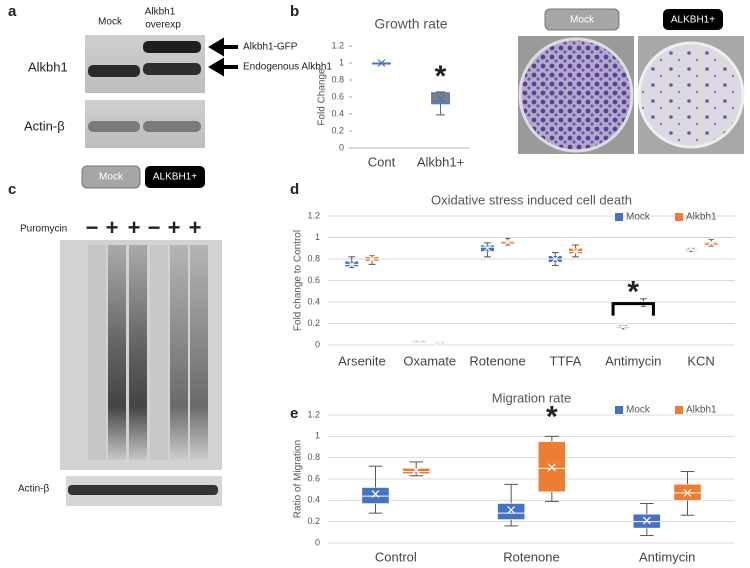 The height and width of the screenshot is (568, 750). I want to click on arrows, so click(223, 57).